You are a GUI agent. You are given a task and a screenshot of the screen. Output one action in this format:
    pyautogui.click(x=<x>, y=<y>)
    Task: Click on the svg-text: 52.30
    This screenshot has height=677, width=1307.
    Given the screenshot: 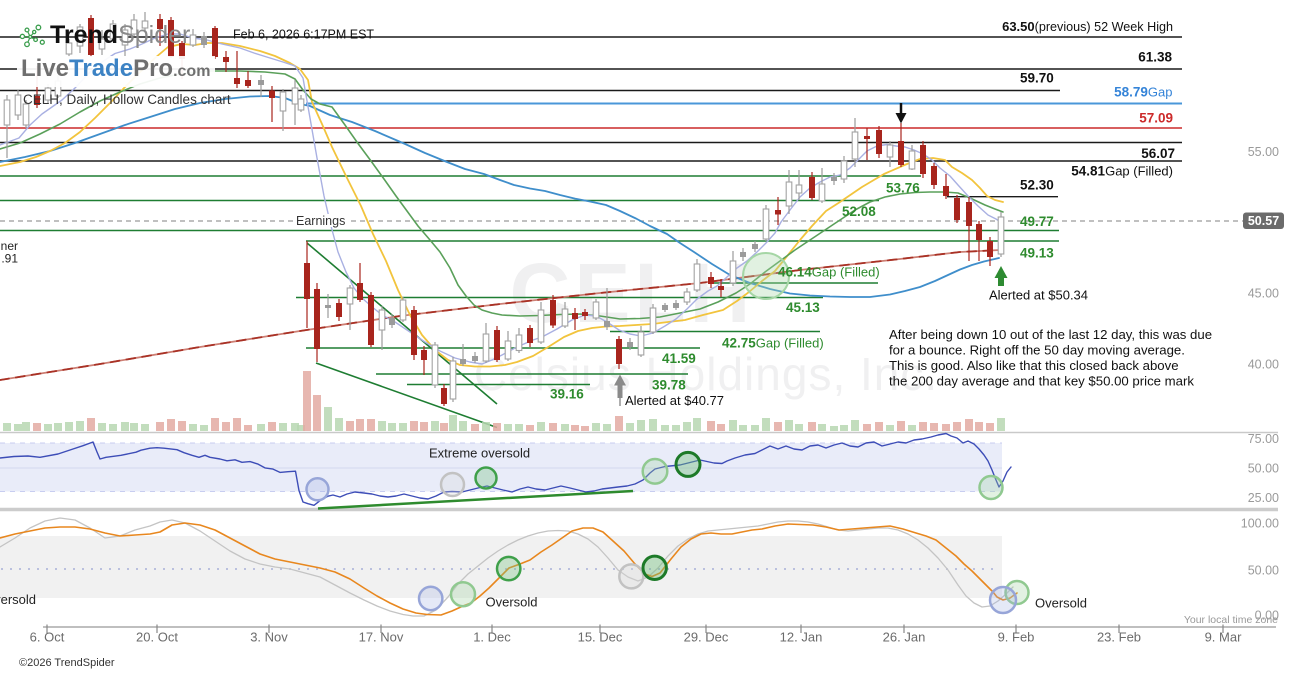 What is the action you would take?
    pyautogui.click(x=1037, y=185)
    